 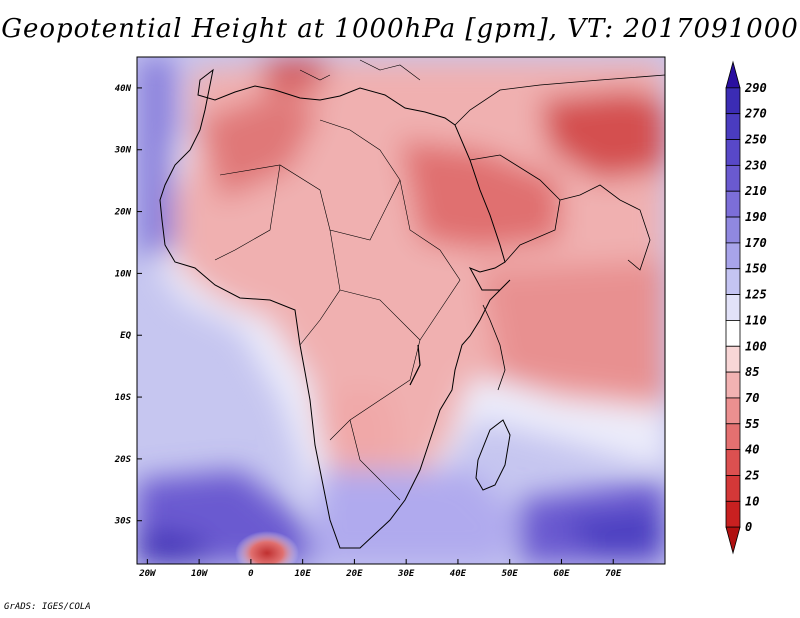 What do you see at coordinates (756, 217) in the screenshot?
I see `colorbar-label: 190` at bounding box center [756, 217].